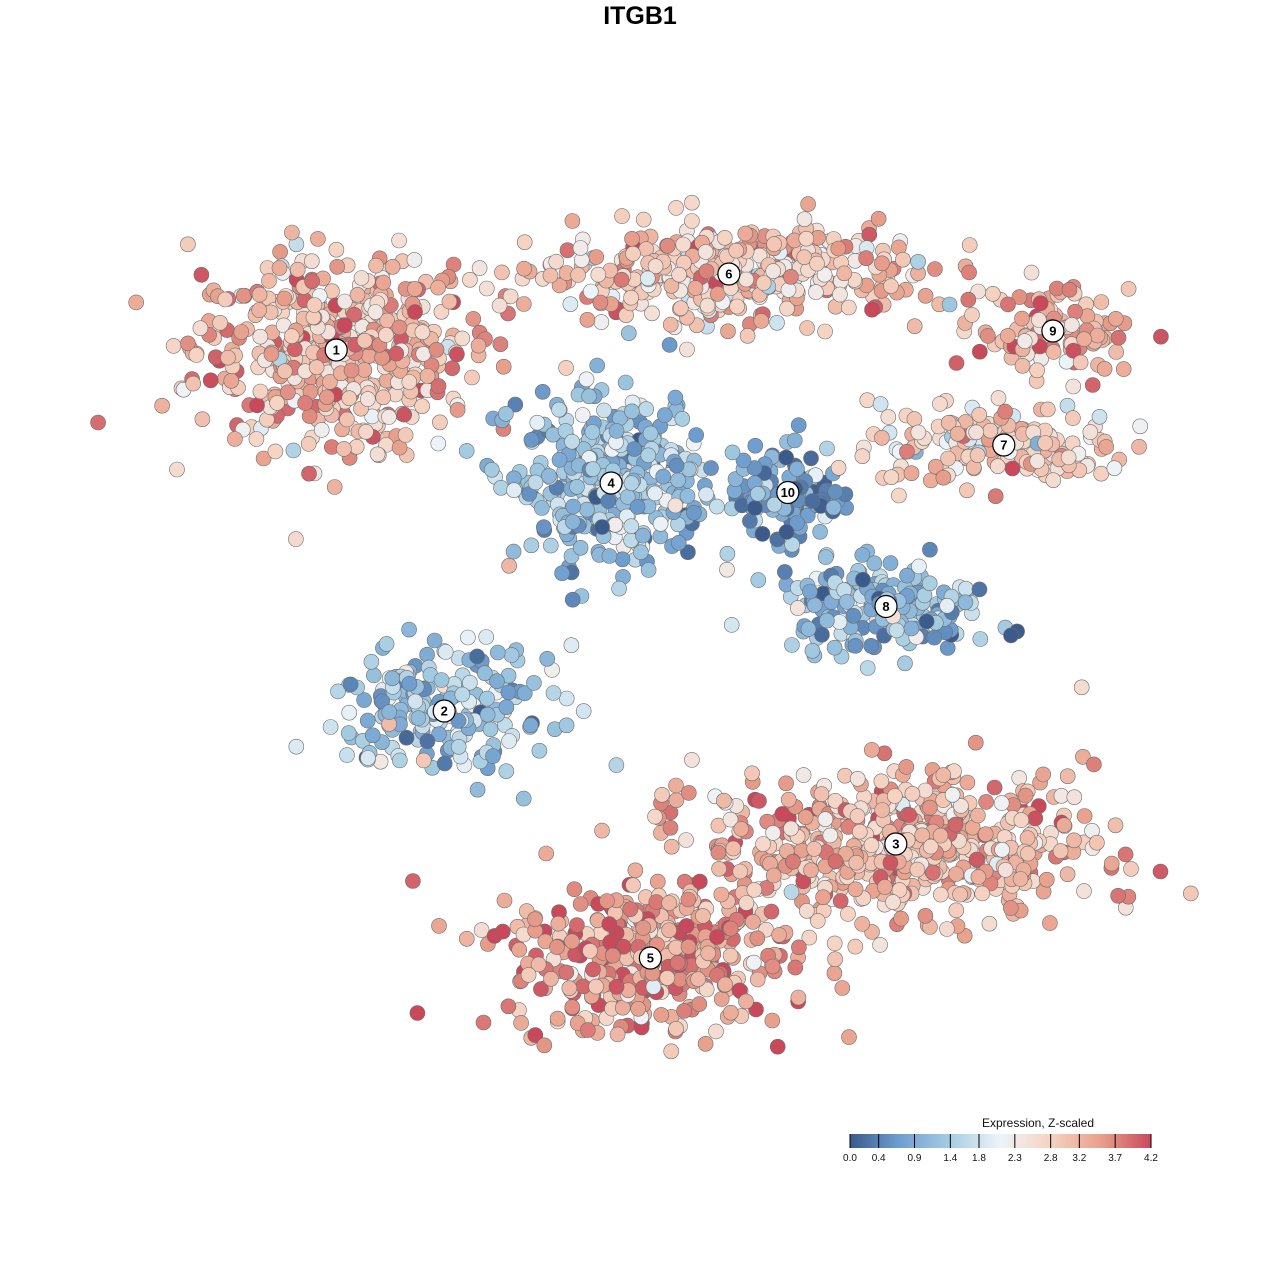 This screenshot has height=1280, width=1280. I want to click on cluster-label-text: 4, so click(611, 483).